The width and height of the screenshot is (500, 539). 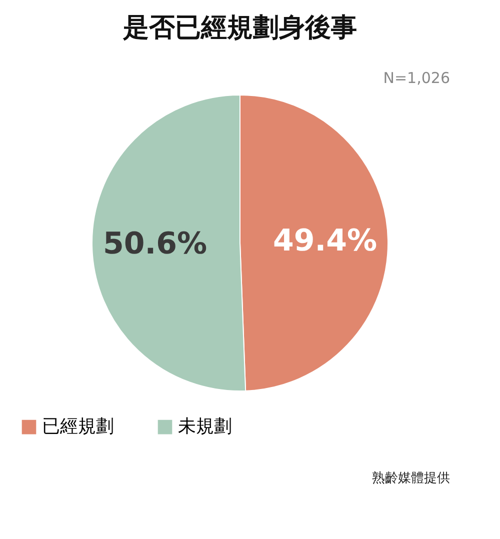 I want to click on legend-label: 已經規劃, so click(x=78, y=427).